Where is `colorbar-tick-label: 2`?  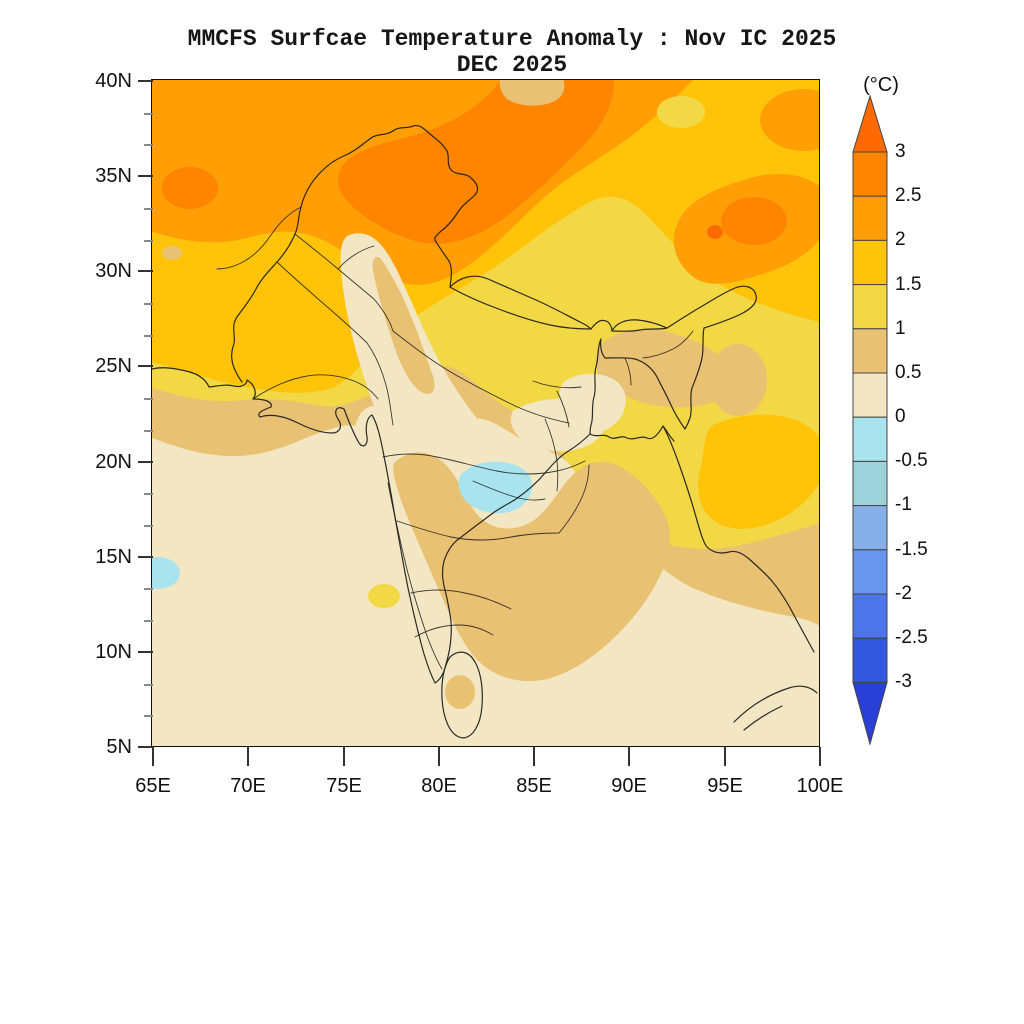 colorbar-tick-label: 2 is located at coordinates (900, 239).